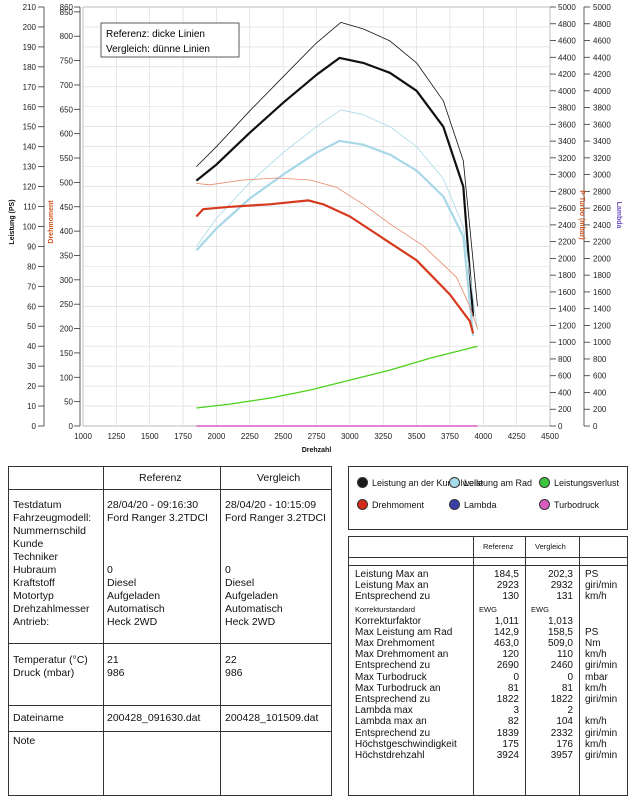 Image resolution: width=635 pixels, height=800 pixels. I want to click on turbo-tick-label: 5000, so click(567, 7).